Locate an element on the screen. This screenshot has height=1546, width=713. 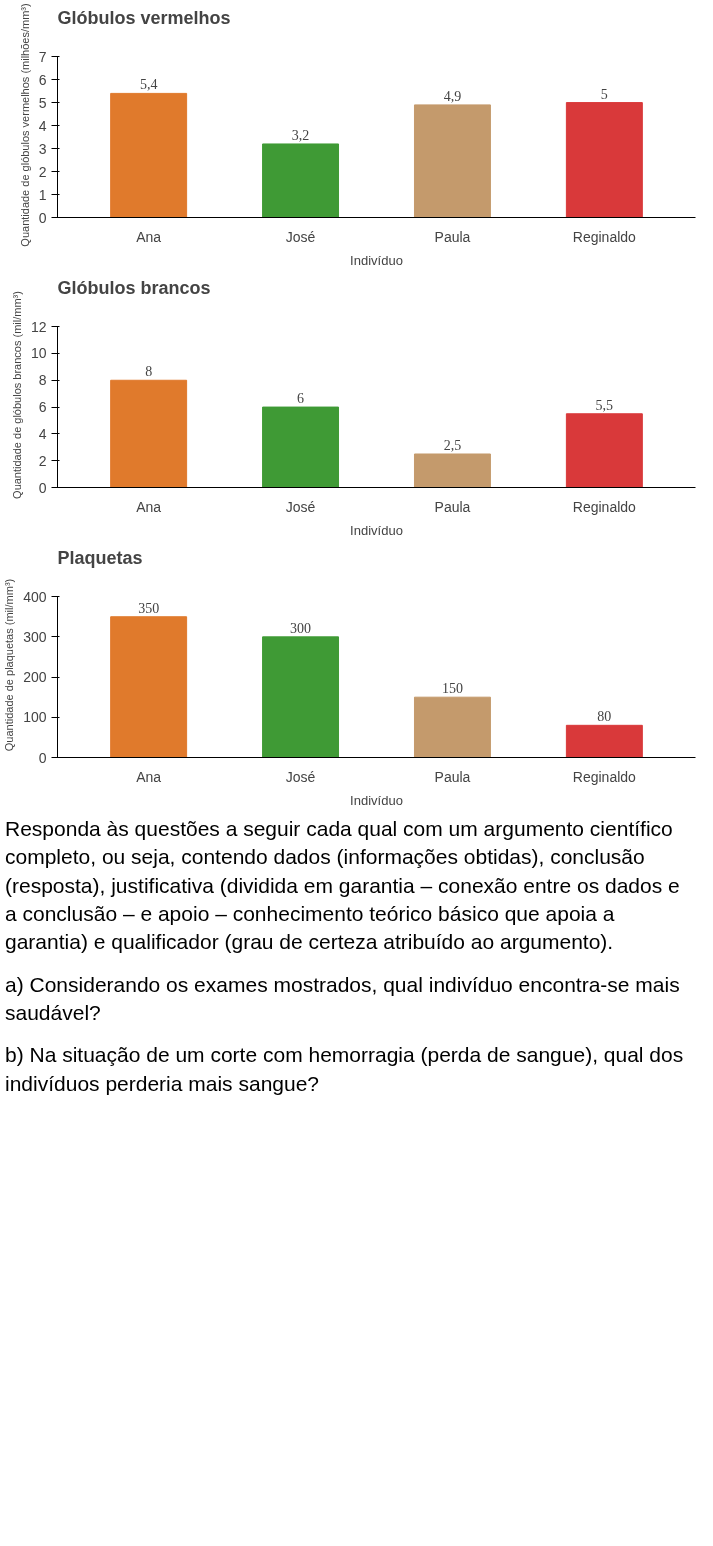
y-tick-label: 10 is located at coordinates (38, 353).